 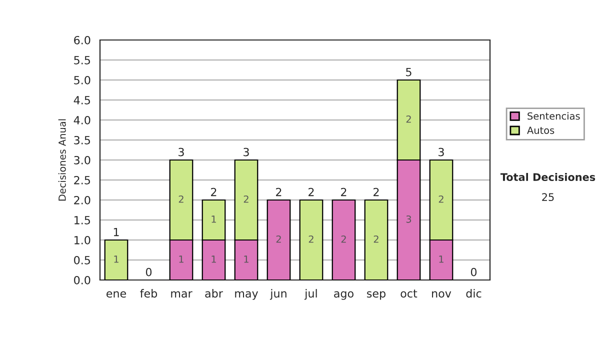 What do you see at coordinates (82, 40) in the screenshot?
I see `y-tick-label: 6.0` at bounding box center [82, 40].